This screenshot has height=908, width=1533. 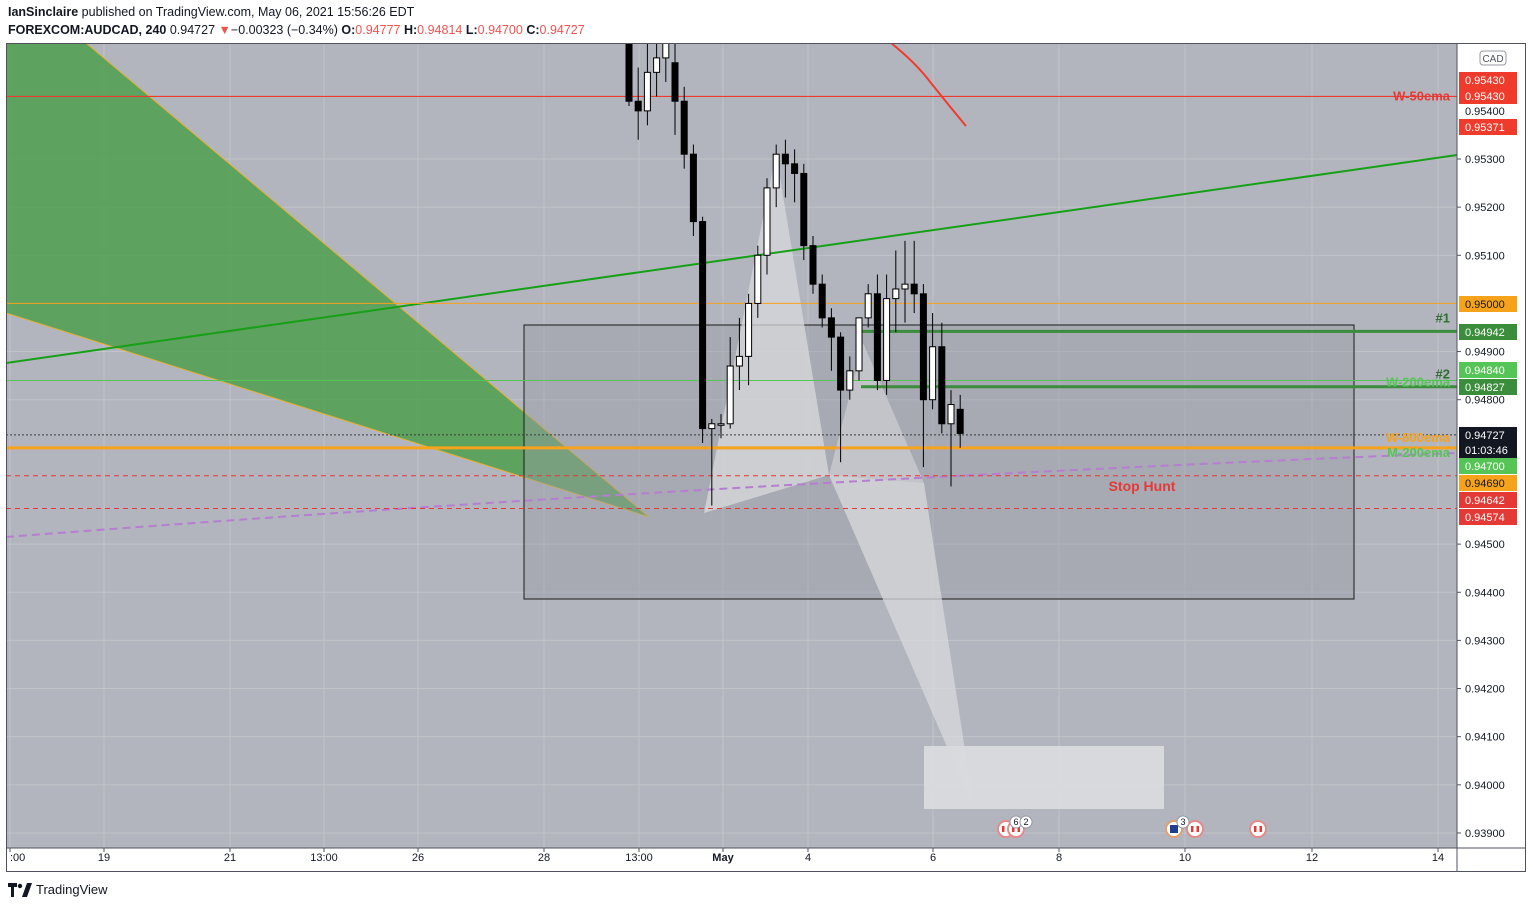 What do you see at coordinates (43, 12) in the screenshot?
I see `author-name: IanSinclaire` at bounding box center [43, 12].